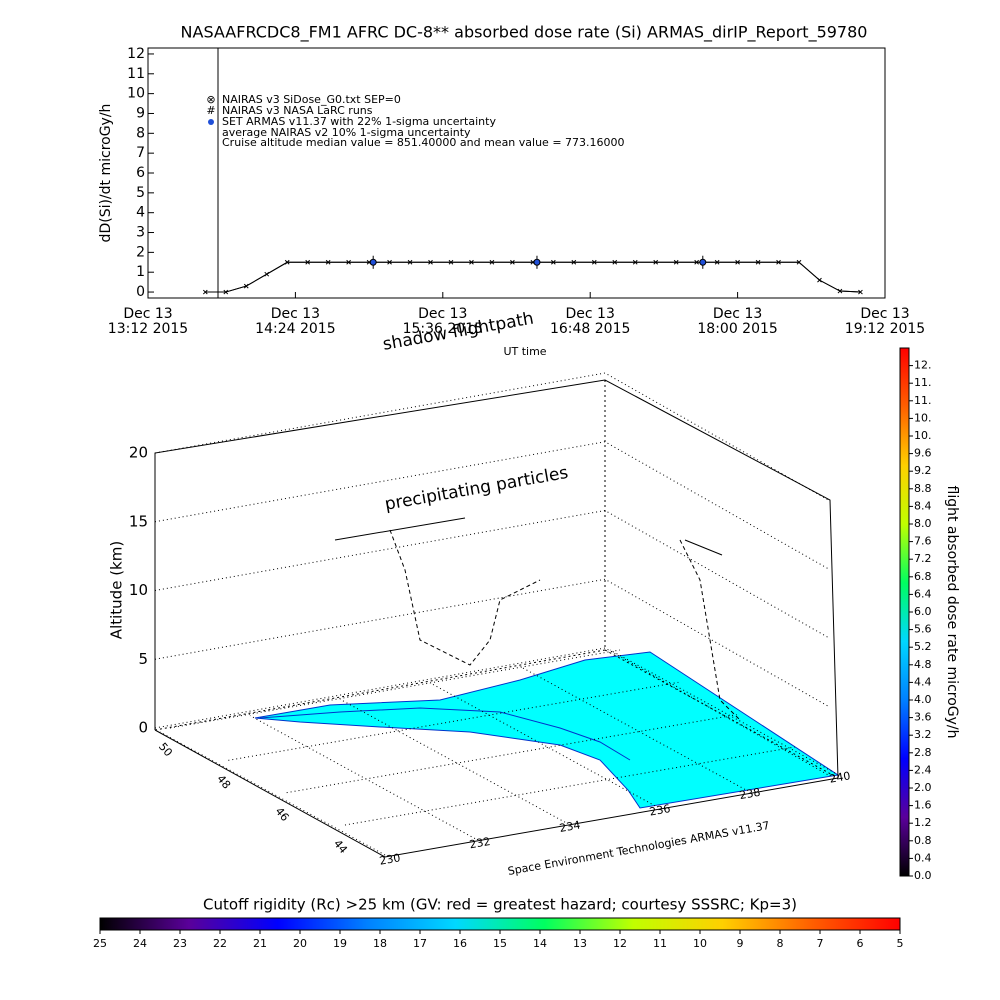  Describe the element at coordinates (148, 329) in the screenshot. I see `x-tick-label: 13:12 2015` at that location.